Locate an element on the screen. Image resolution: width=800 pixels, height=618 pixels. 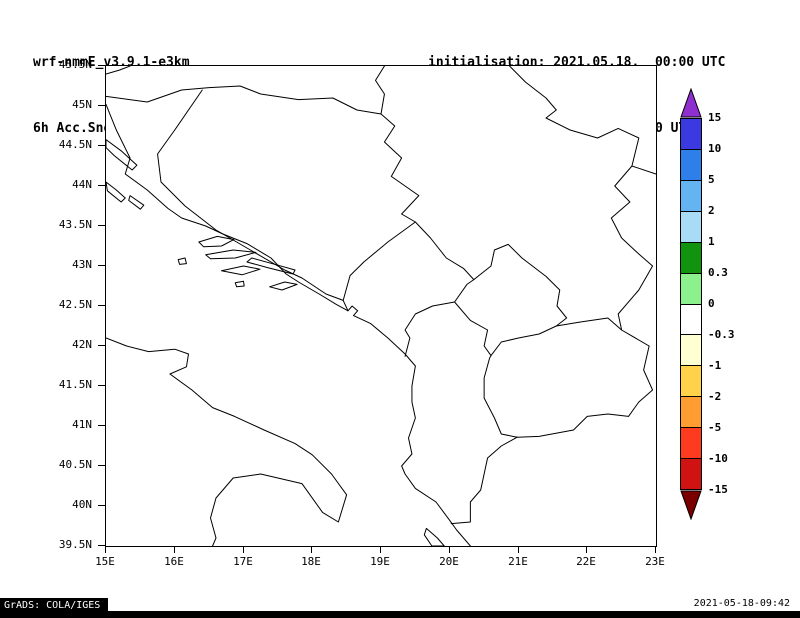
colorbar-label: 0.3 is located at coordinates (718, 272).